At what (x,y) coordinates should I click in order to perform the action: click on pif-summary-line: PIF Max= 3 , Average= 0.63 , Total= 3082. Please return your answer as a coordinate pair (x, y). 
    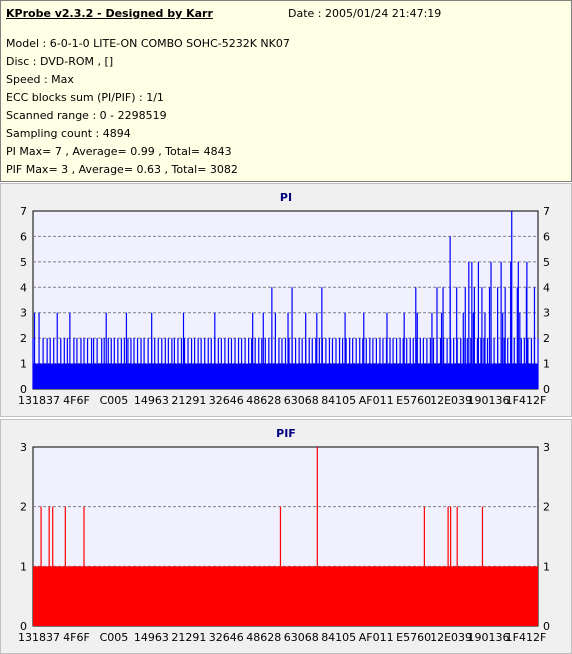
    Looking at the image, I should click on (122, 169).